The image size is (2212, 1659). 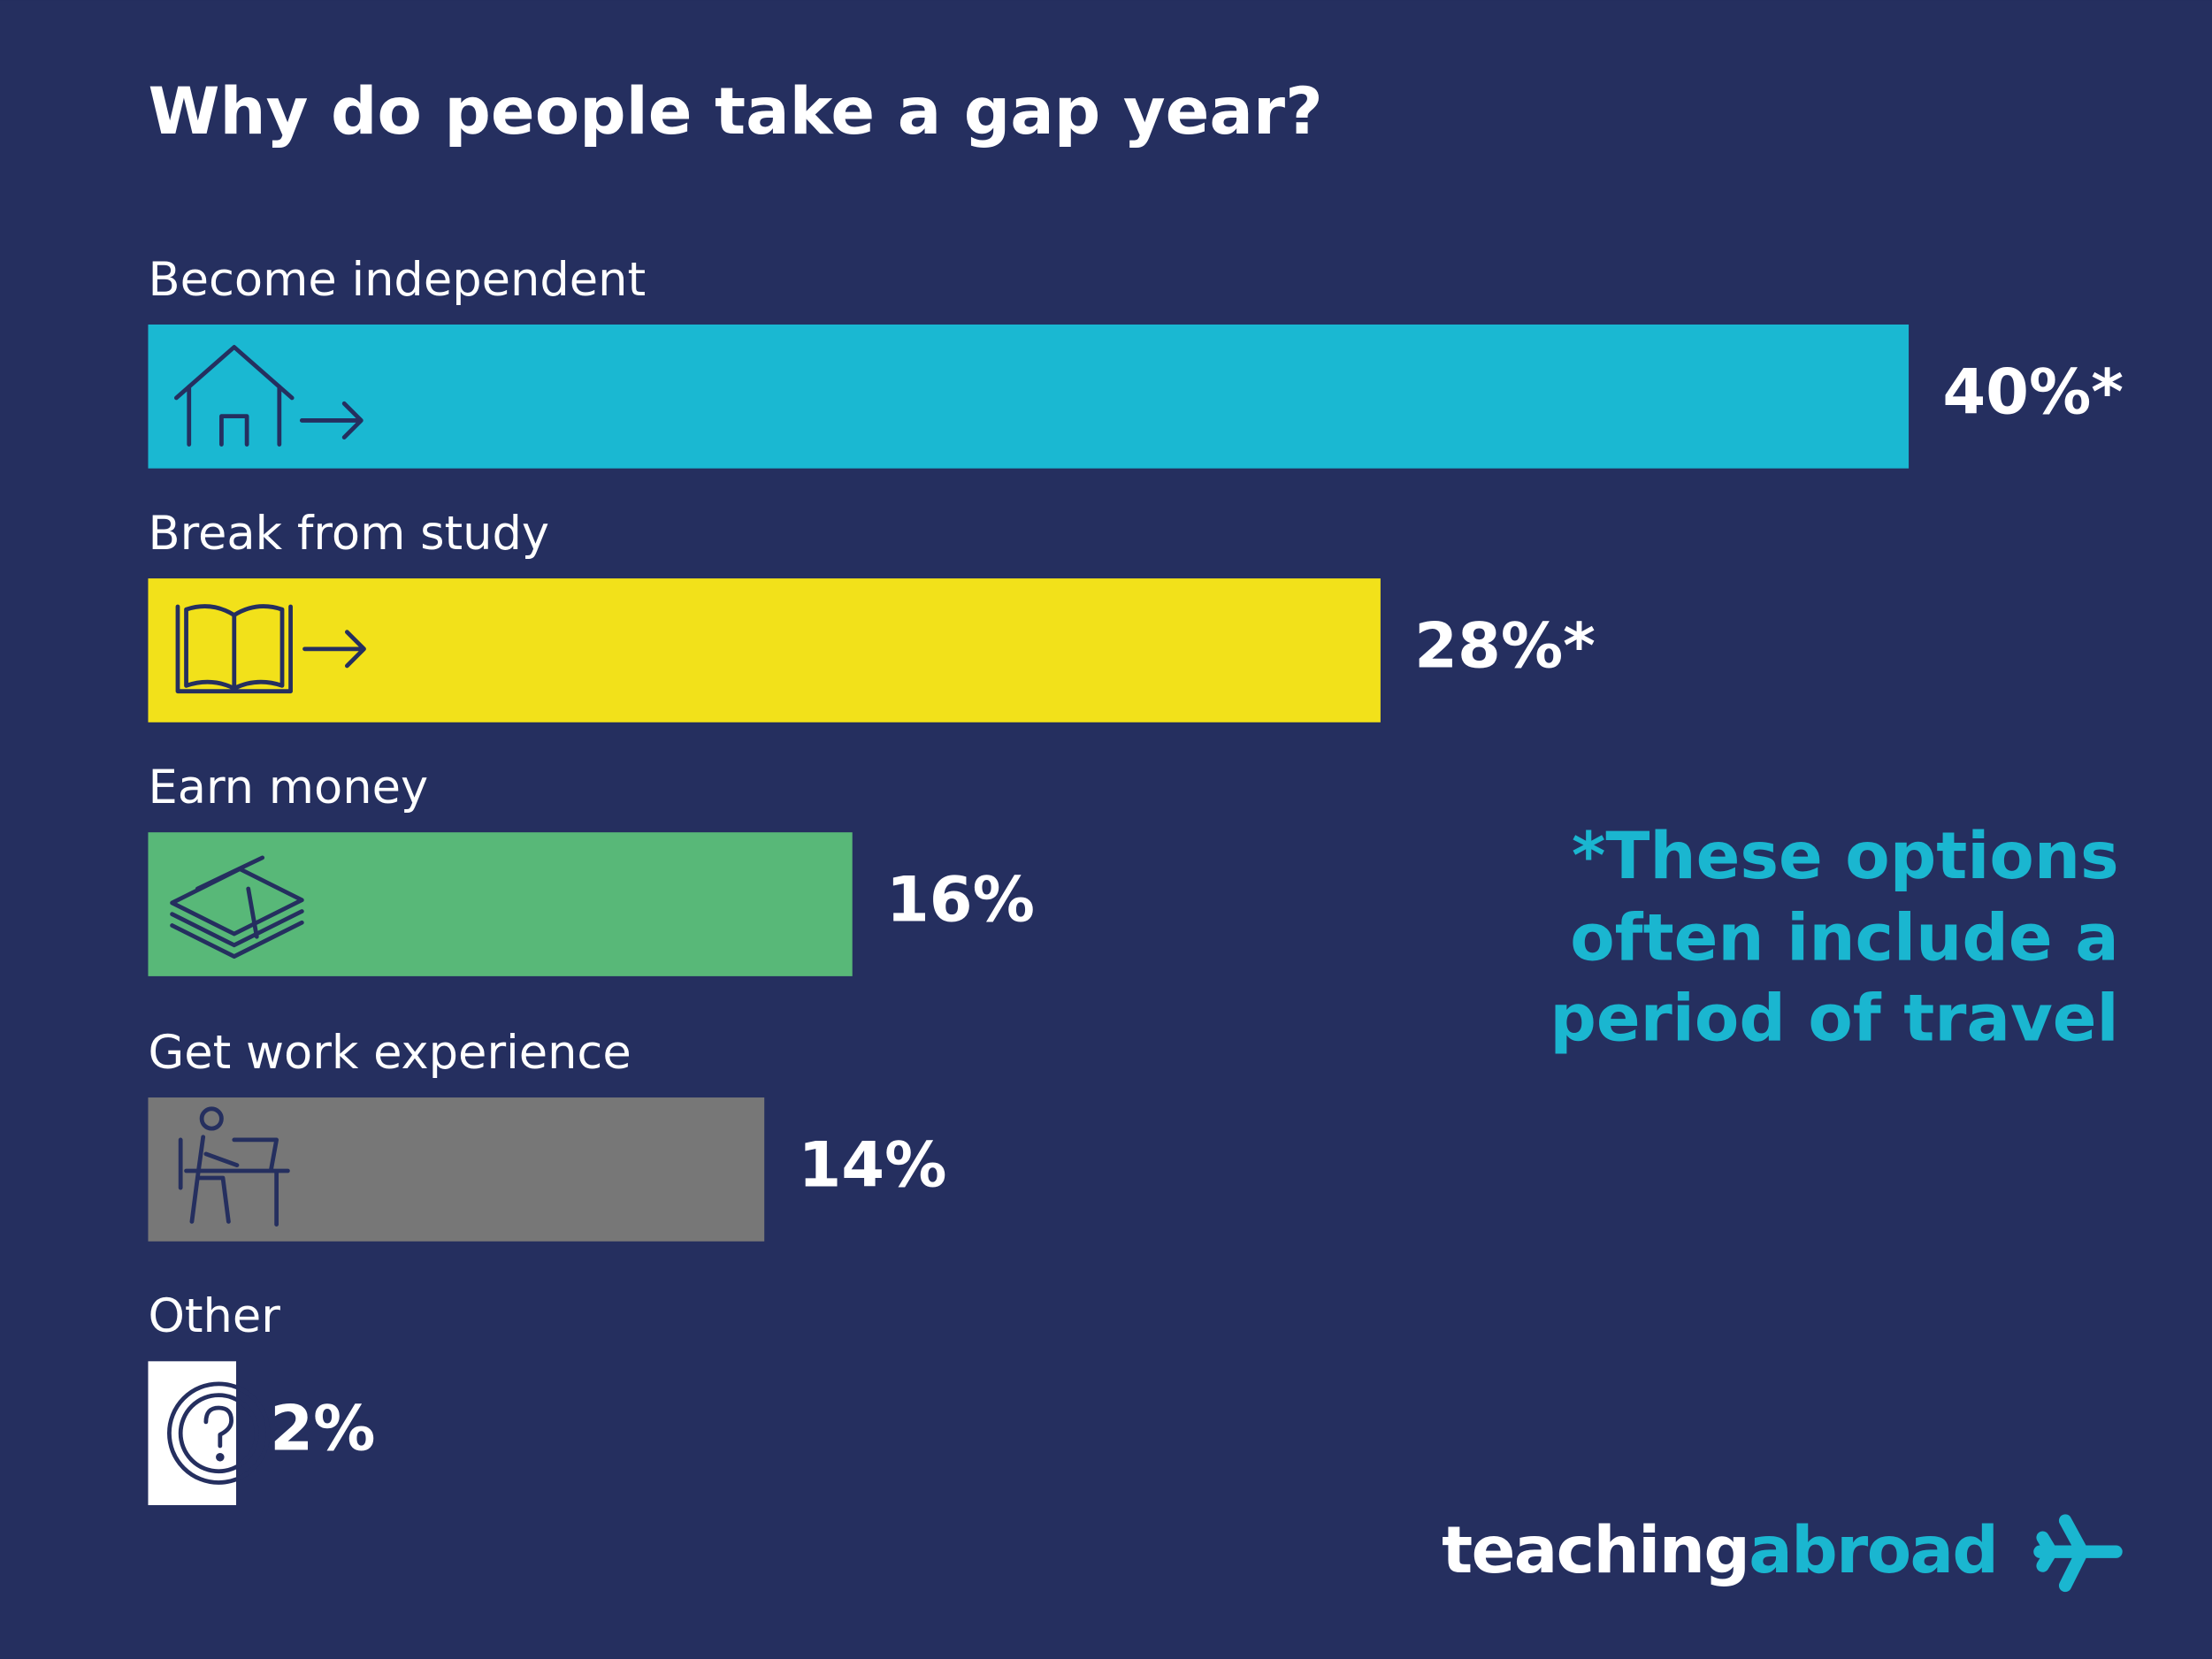 I want to click on annotation-line: period of travel, so click(x=1834, y=1019).